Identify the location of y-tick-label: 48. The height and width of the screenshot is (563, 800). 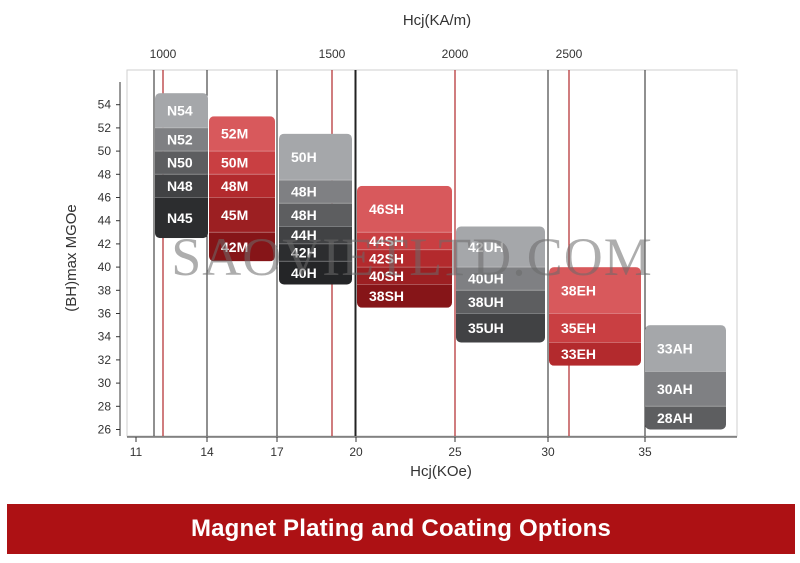
(105, 174).